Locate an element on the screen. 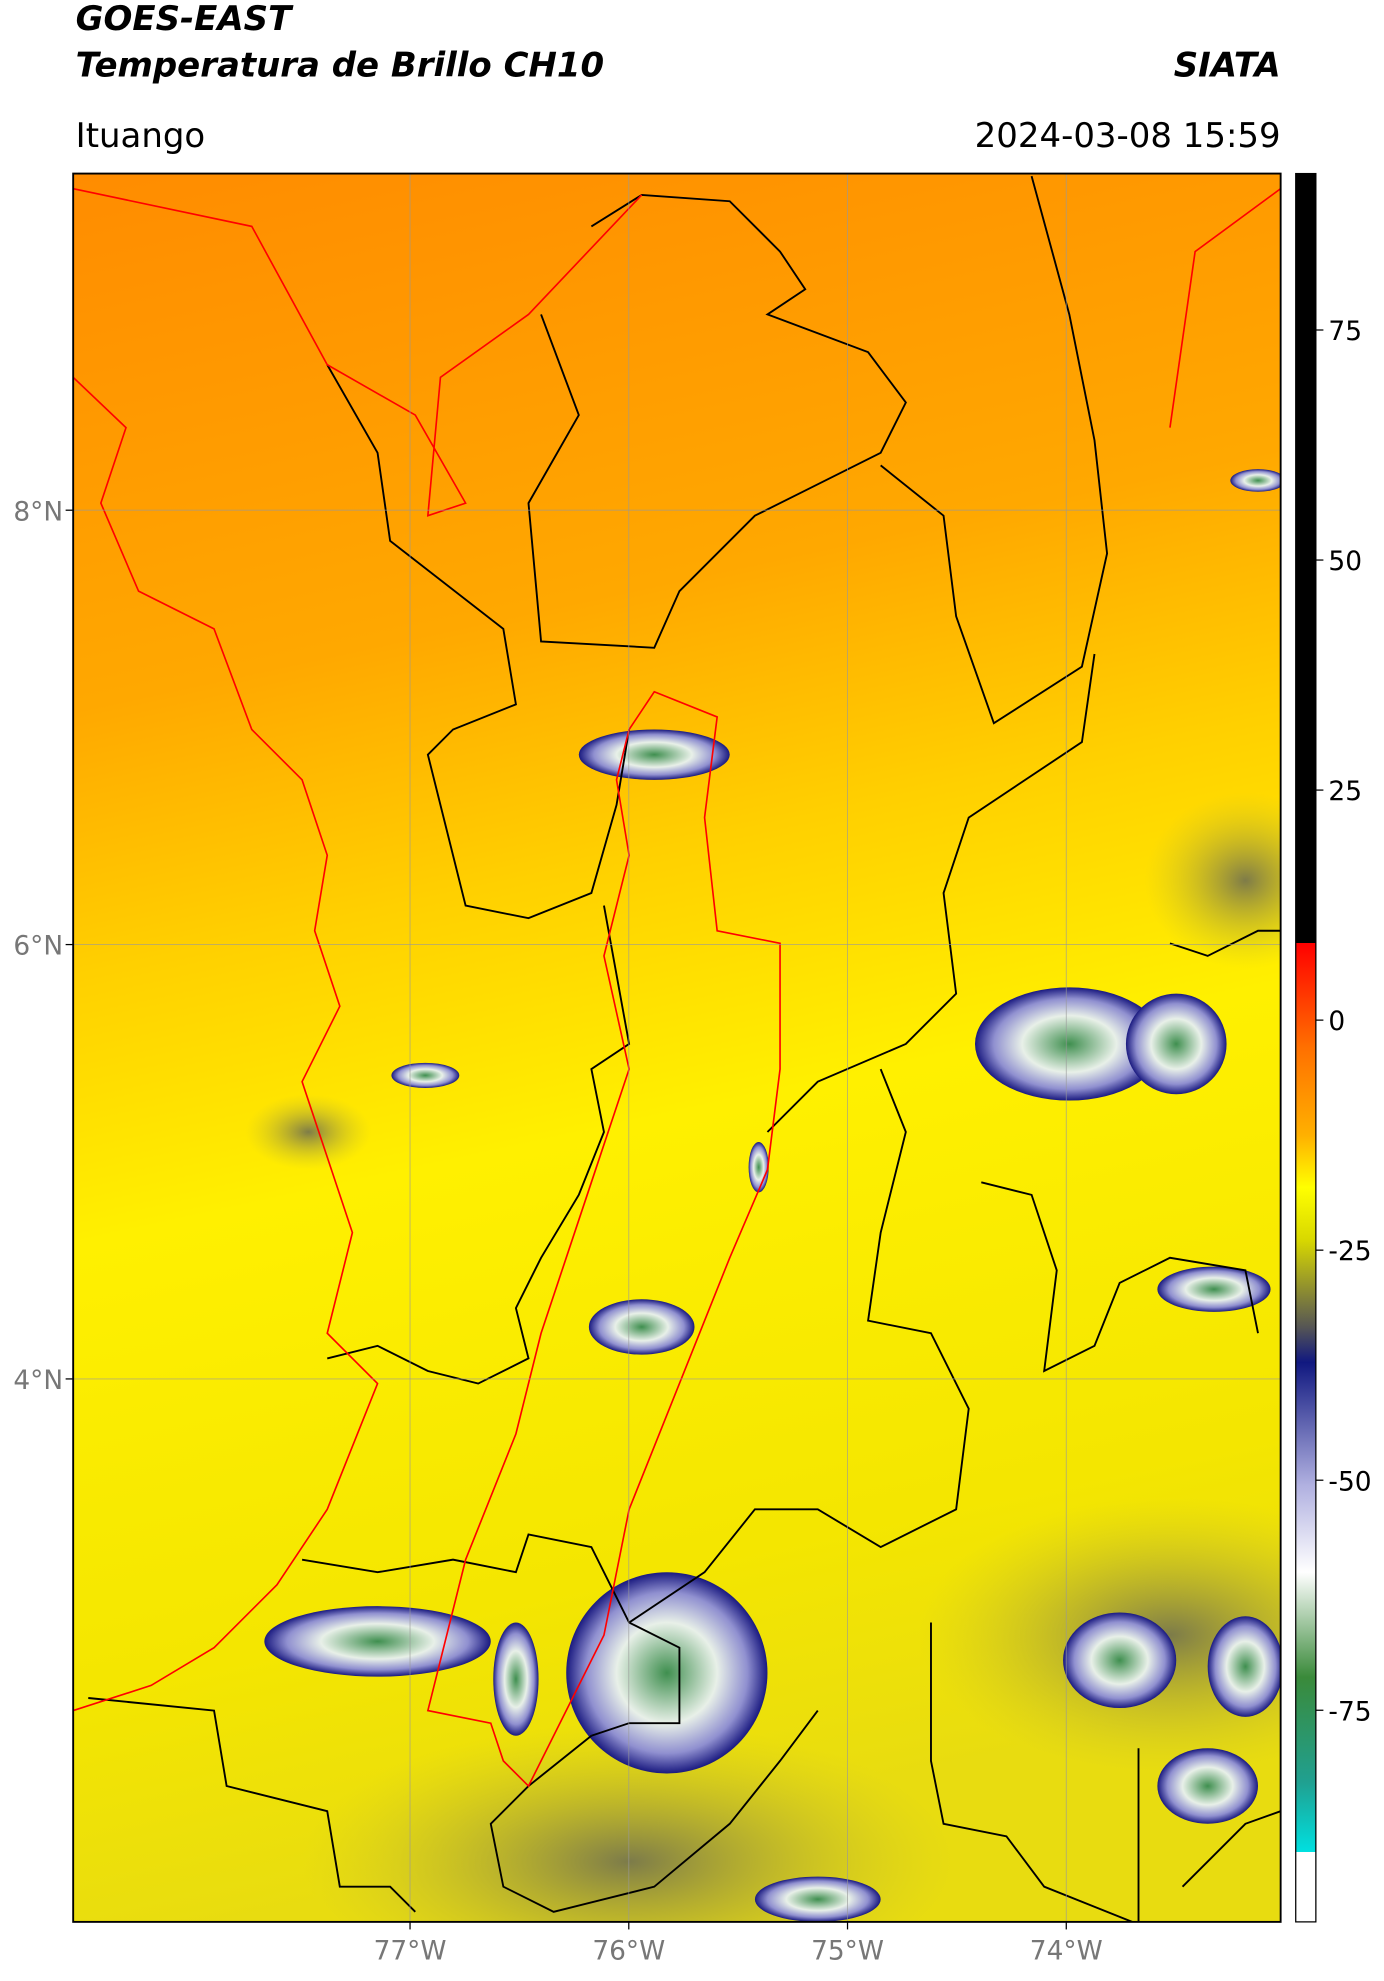 This screenshot has width=1384, height=1981. x-tick-label: 77°W is located at coordinates (410, 1951).